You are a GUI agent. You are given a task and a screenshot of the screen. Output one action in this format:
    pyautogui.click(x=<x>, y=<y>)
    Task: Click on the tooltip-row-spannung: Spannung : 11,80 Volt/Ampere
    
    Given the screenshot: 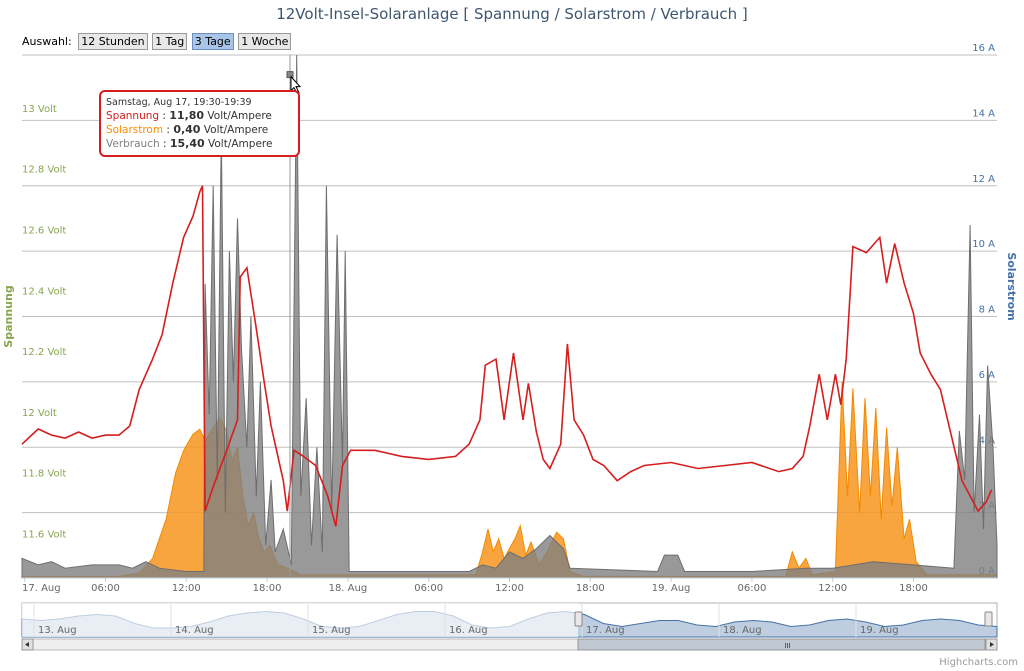 What is the action you would take?
    pyautogui.click(x=189, y=115)
    